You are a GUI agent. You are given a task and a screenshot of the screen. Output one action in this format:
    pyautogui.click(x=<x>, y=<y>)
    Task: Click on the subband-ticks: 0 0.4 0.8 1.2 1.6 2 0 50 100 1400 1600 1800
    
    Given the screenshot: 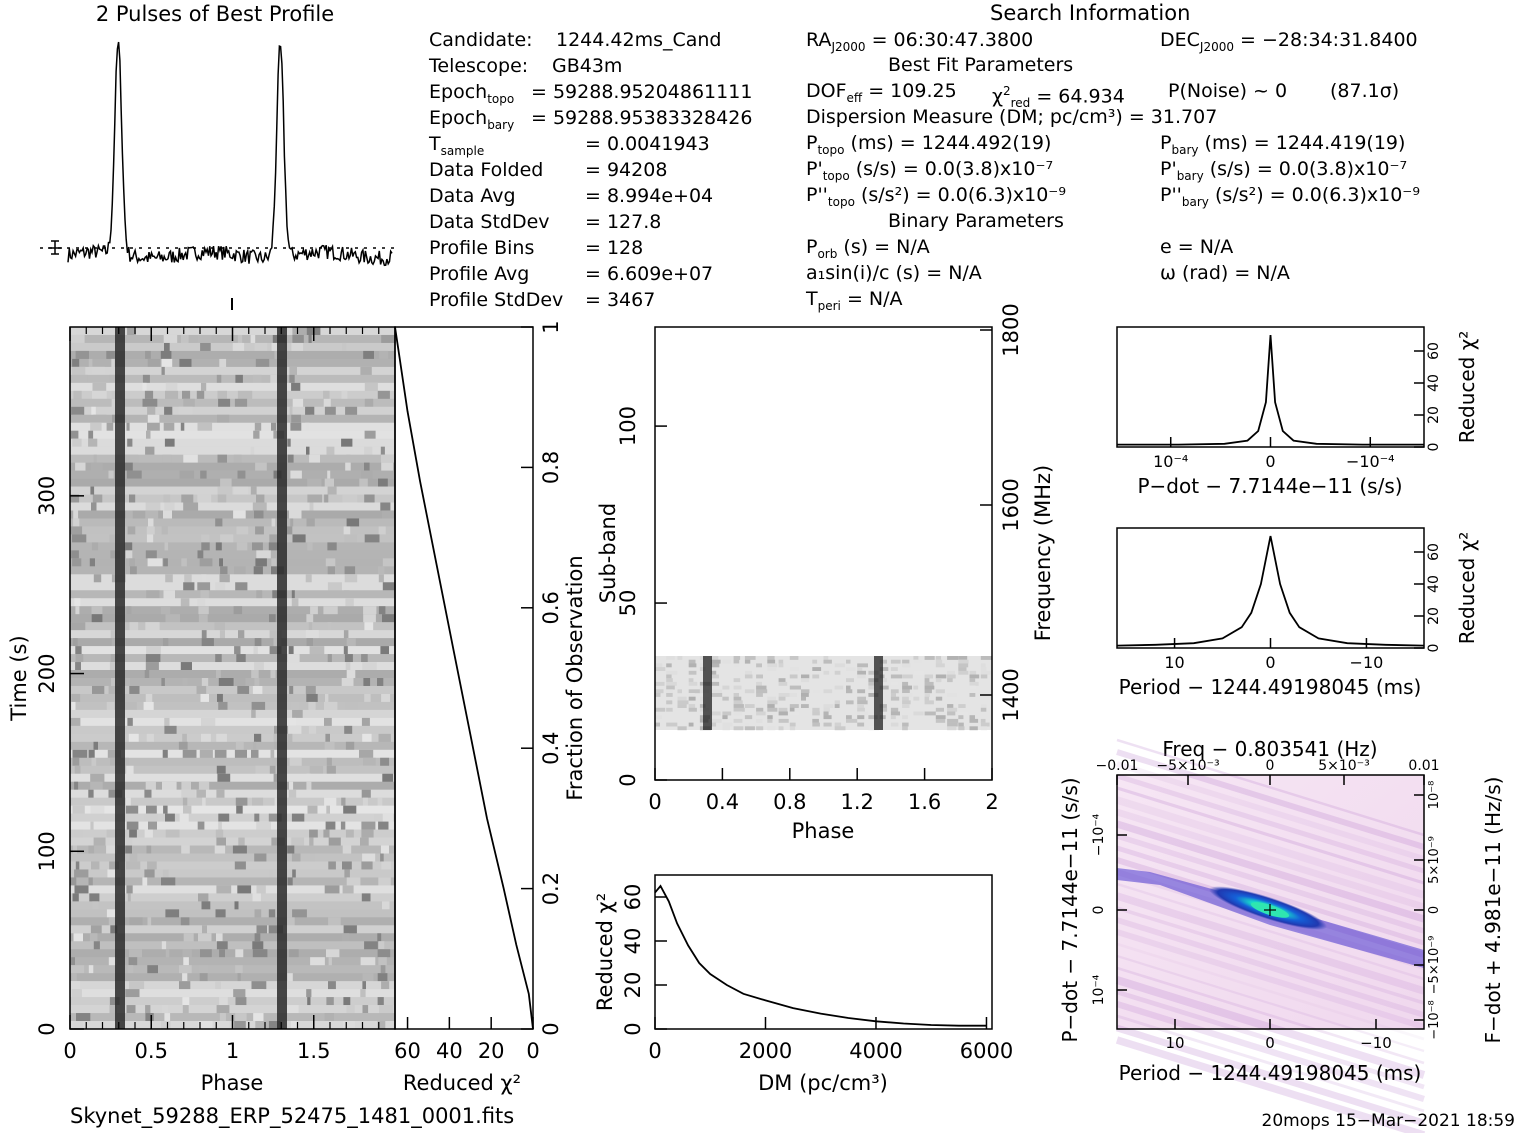 What is the action you would take?
    pyautogui.click(x=819, y=558)
    